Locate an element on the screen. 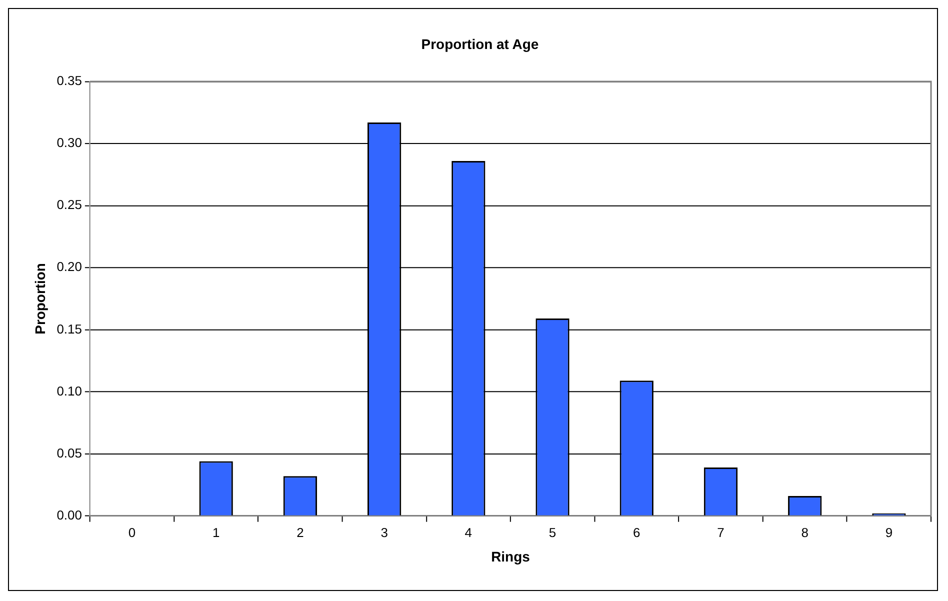  x-axis-title: Rings is located at coordinates (510, 556).